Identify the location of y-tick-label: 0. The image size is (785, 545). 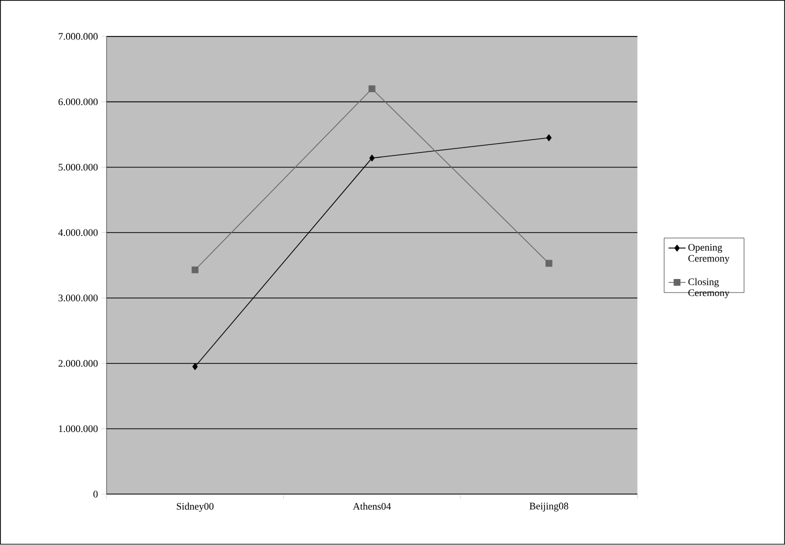
(95, 494).